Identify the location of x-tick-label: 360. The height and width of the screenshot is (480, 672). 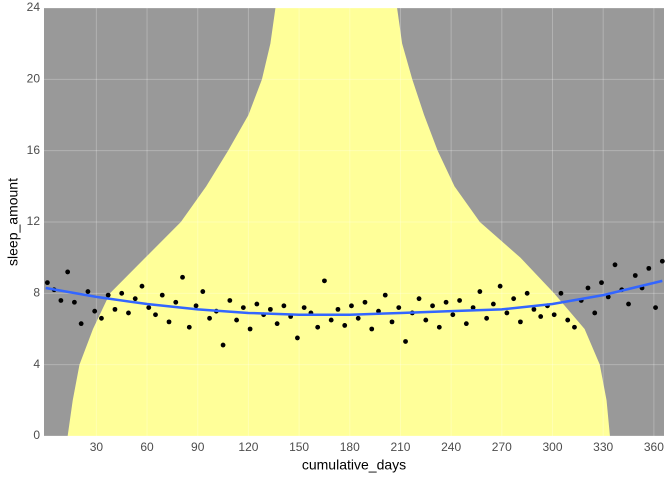
(654, 447).